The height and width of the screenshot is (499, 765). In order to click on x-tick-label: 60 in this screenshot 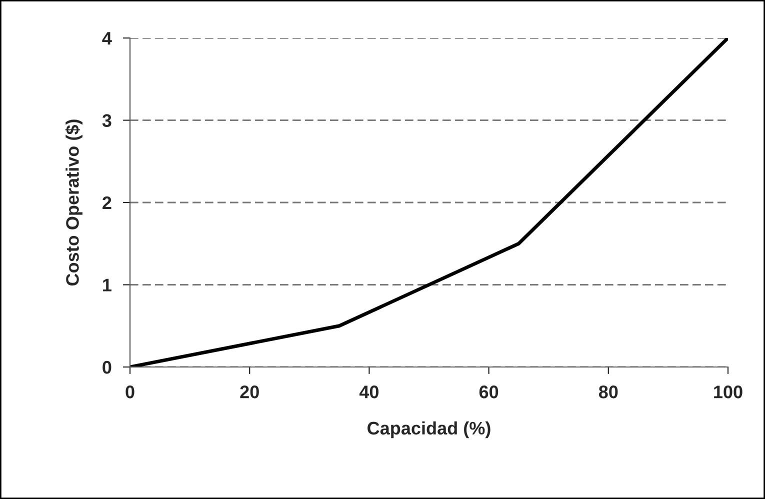, I will do `click(488, 392)`.